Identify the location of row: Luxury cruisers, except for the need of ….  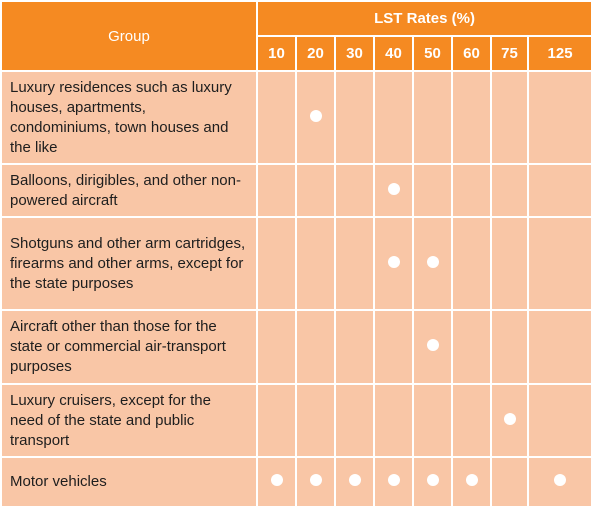
(295, 420).